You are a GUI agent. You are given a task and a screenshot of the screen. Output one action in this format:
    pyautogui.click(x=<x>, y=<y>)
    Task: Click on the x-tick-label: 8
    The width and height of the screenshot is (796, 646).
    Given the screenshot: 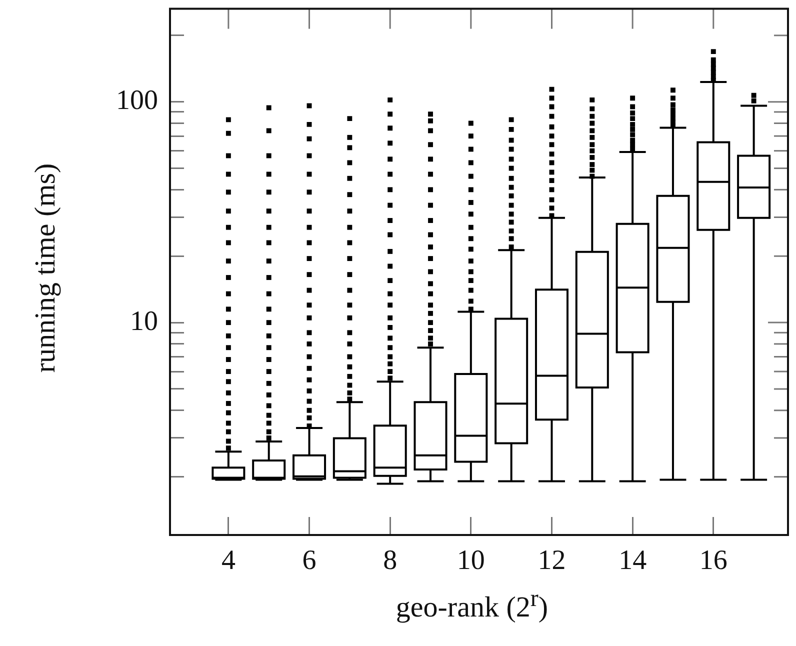 What is the action you would take?
    pyautogui.click(x=390, y=560)
    